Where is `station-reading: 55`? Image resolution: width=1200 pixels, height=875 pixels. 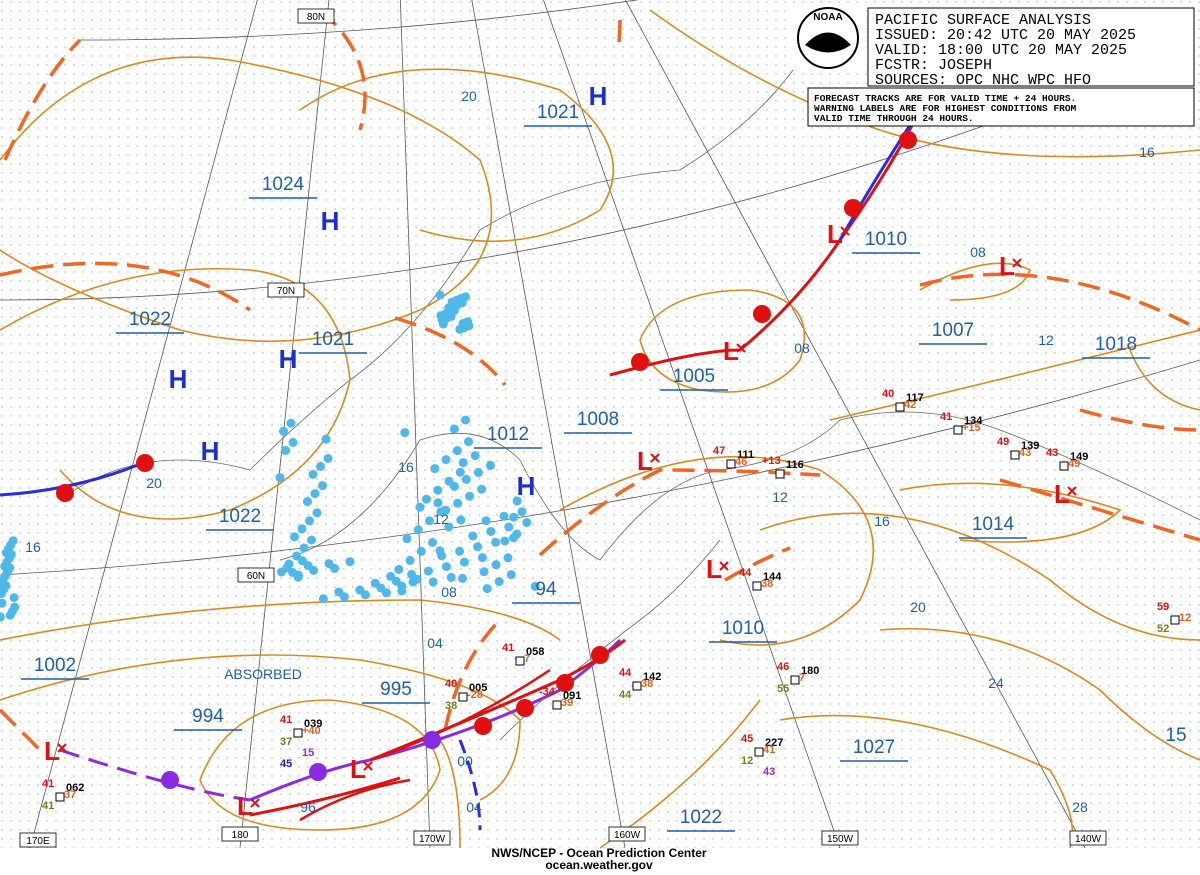 station-reading: 55 is located at coordinates (783, 689).